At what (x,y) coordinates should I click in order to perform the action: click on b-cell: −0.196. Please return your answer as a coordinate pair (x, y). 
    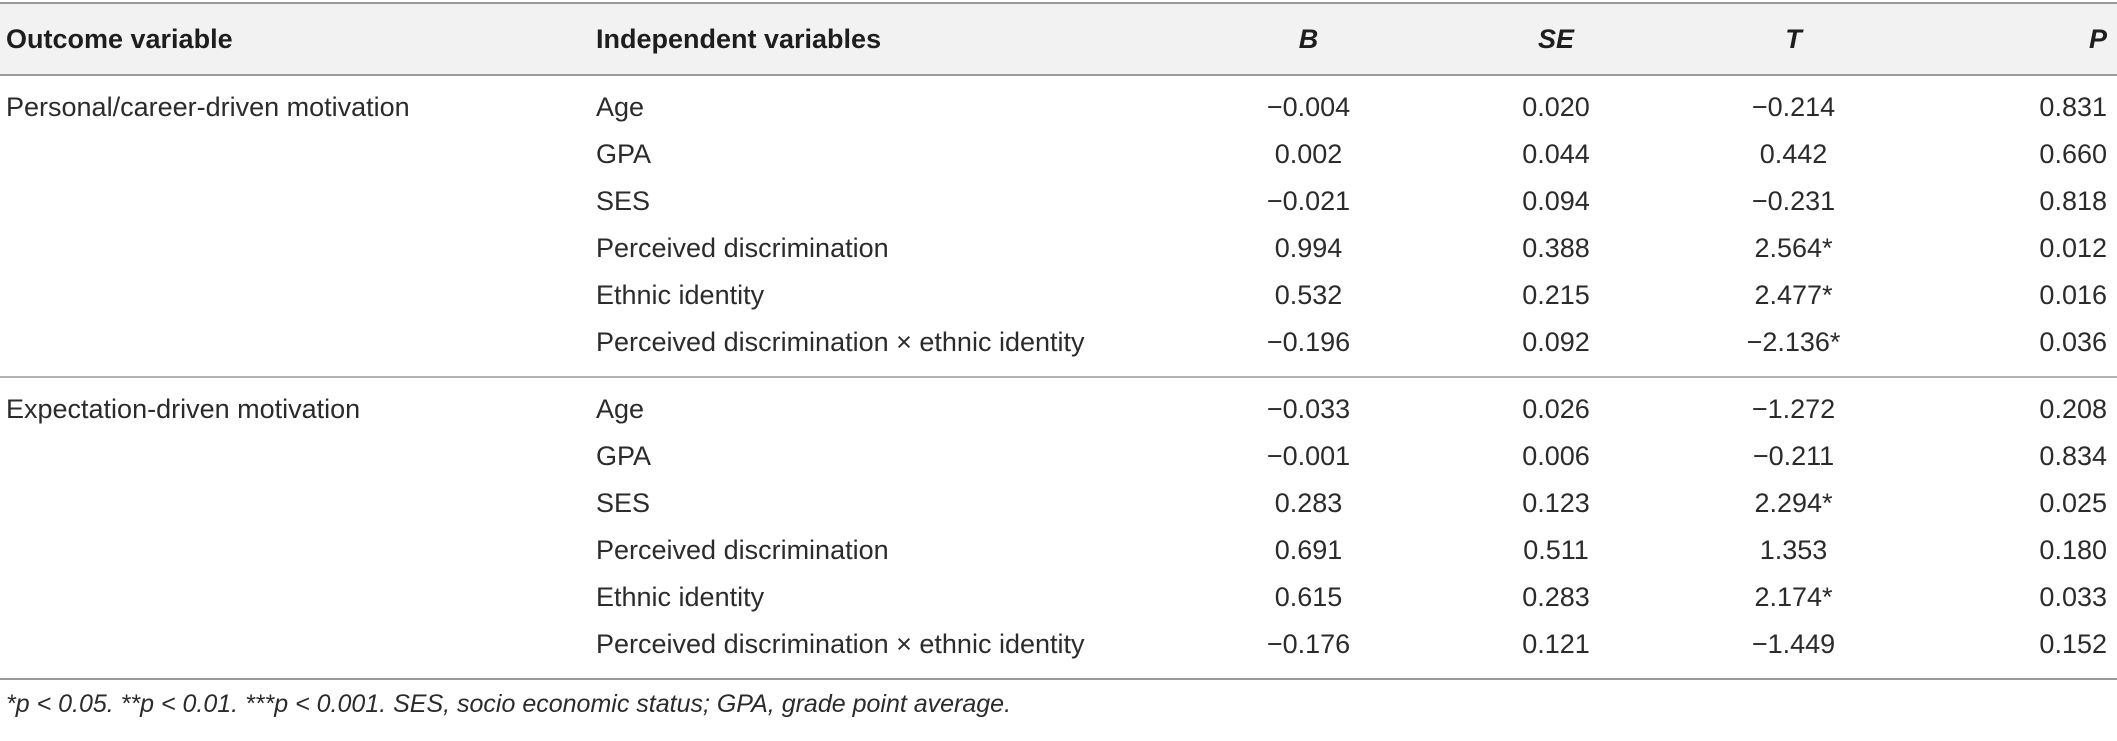
    Looking at the image, I should click on (1308, 348).